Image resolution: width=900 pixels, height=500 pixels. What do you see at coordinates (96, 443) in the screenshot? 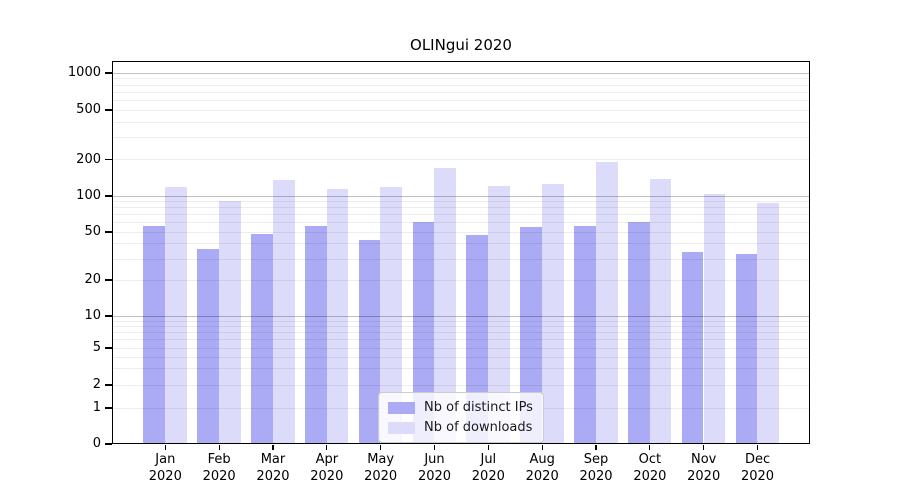
I see `y-axis-tick-label-0: 0` at bounding box center [96, 443].